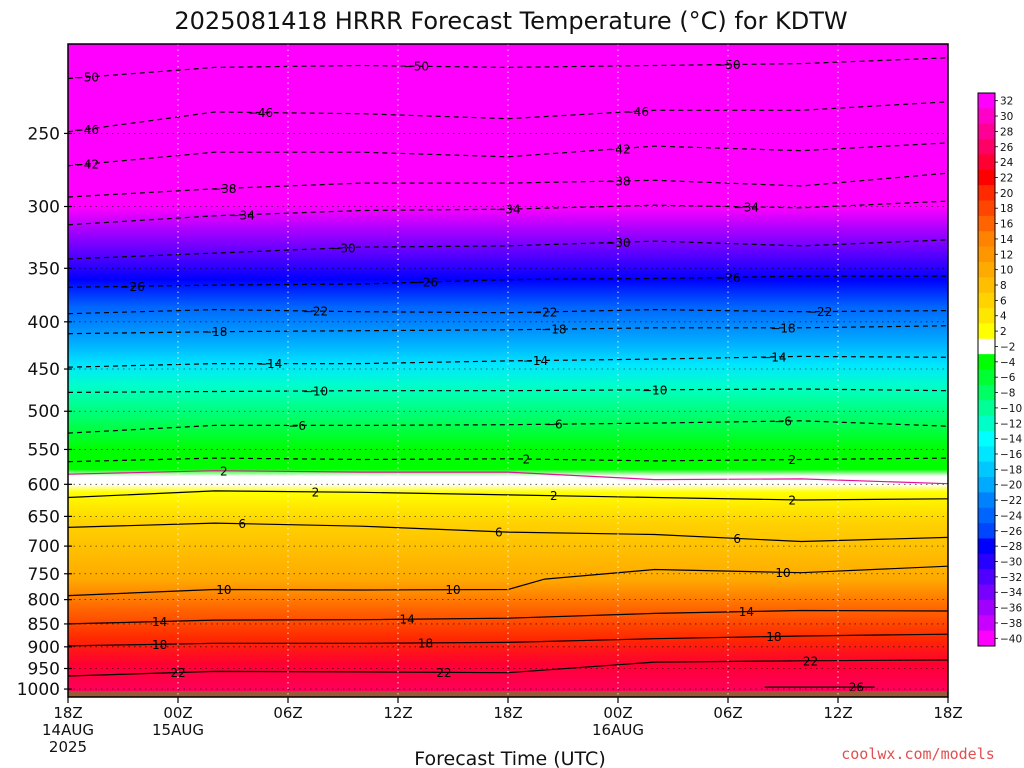 This screenshot has height=768, width=1024. I want to click on y-tick-label: 600, so click(44, 485).